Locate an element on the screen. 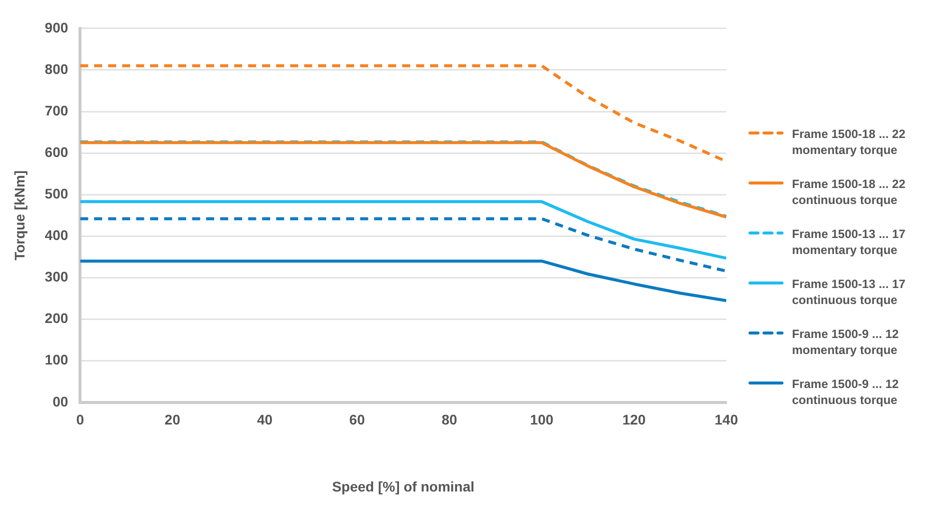  x-tick-label: 20 is located at coordinates (172, 420).